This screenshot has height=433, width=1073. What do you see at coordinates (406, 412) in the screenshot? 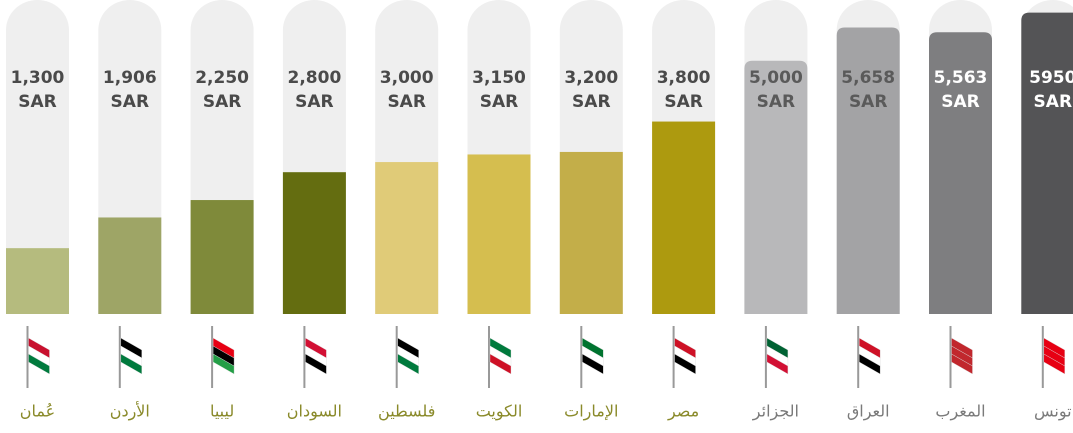
I see `category-label: فلسطين` at bounding box center [406, 412].